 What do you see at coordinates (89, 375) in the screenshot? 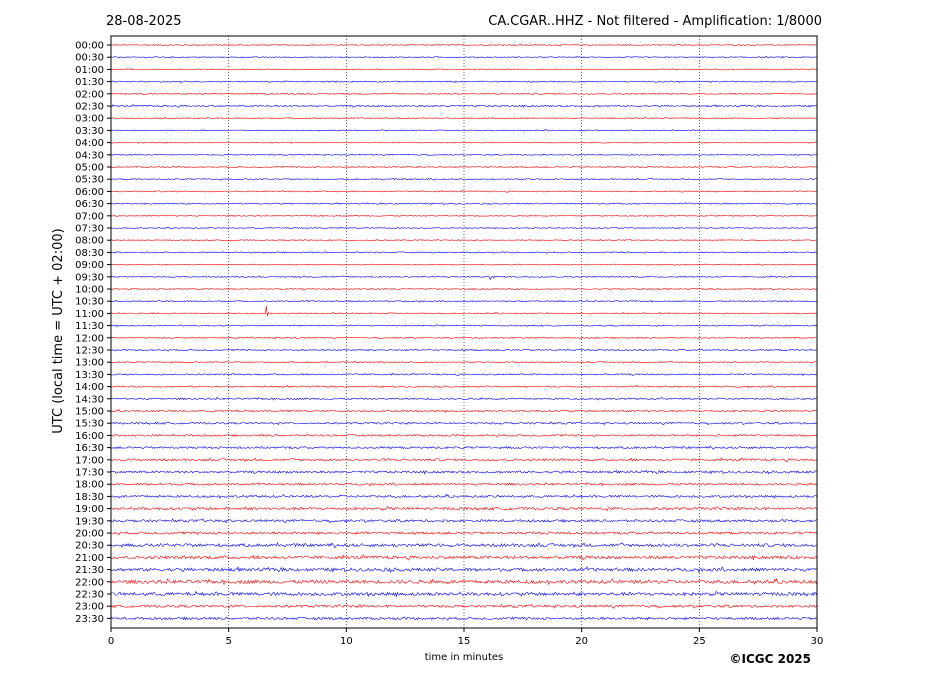
I see `y-tick-label-1330: 13:30` at bounding box center [89, 375].